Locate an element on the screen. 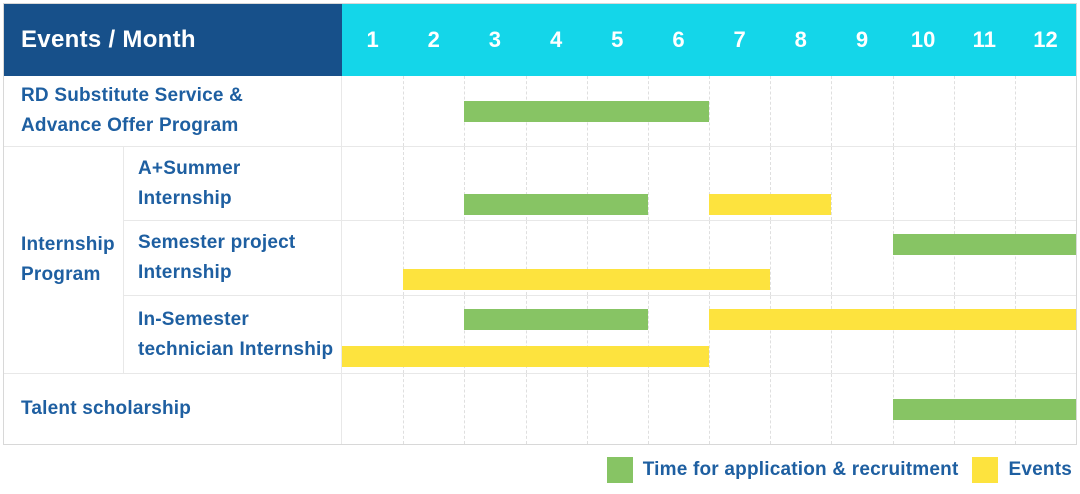 This screenshot has width=1080, height=494. month-header-5: 5 is located at coordinates (617, 39).